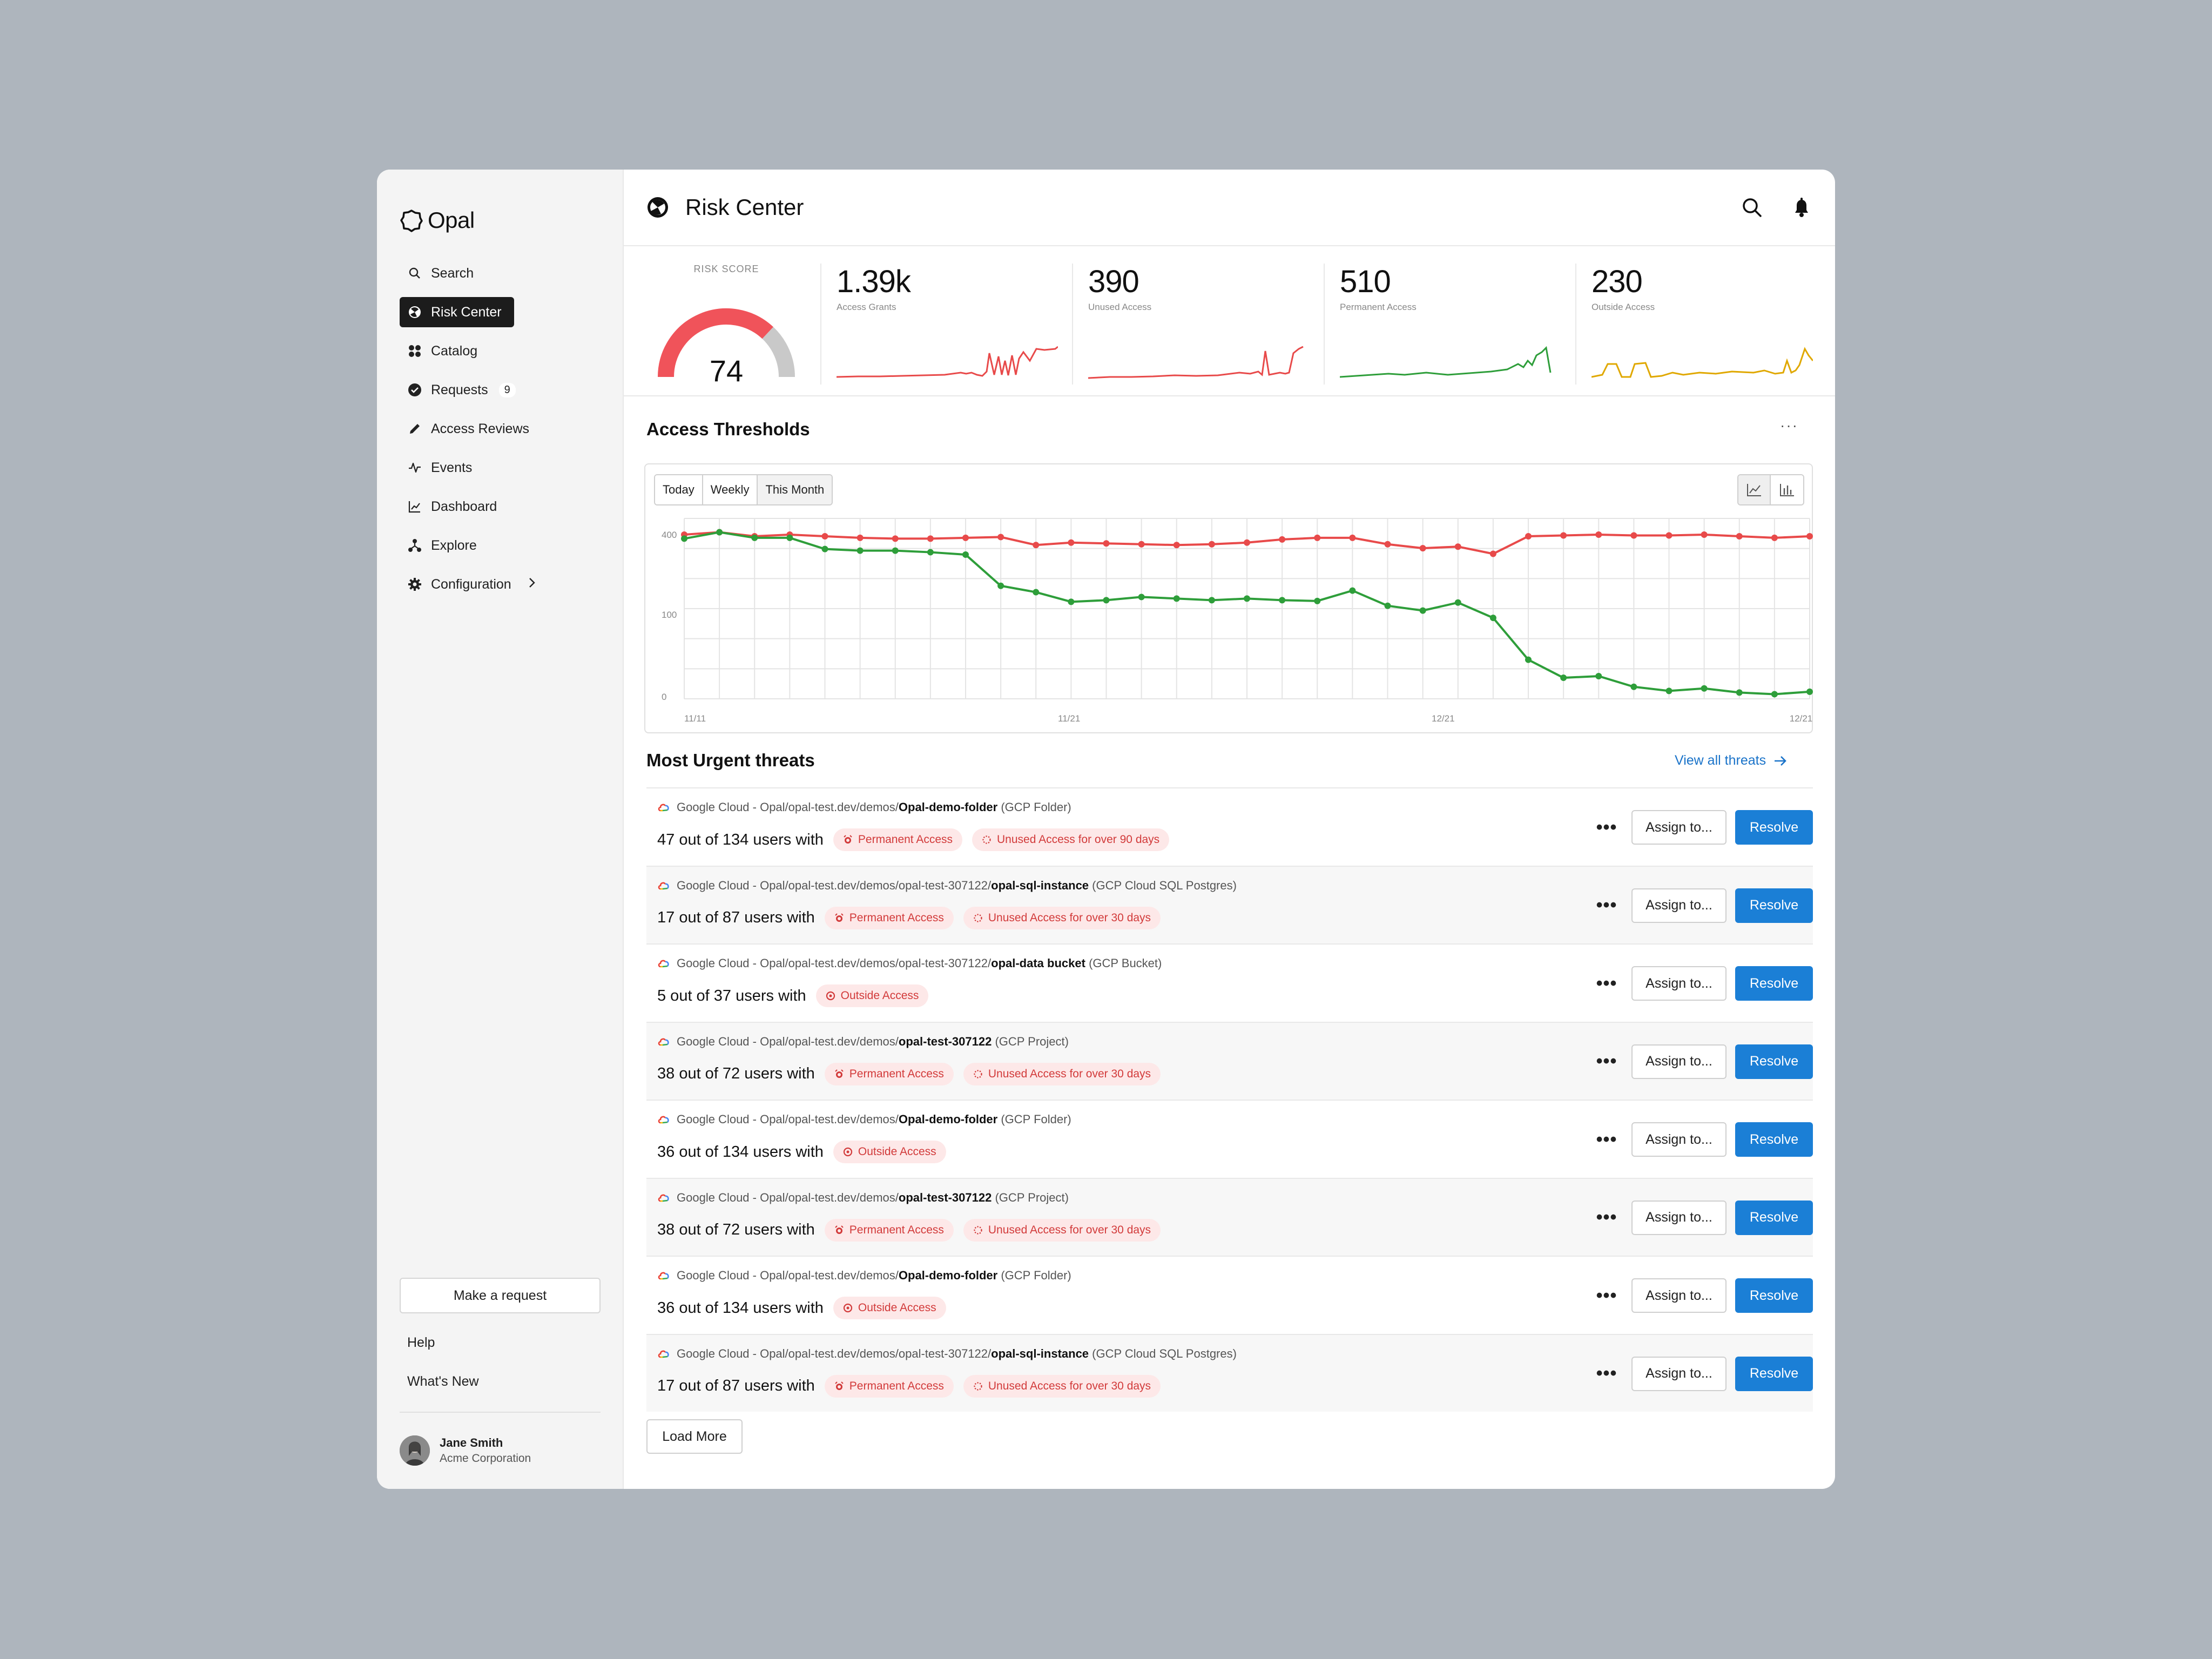 The width and height of the screenshot is (2212, 1659). I want to click on more-options-button: ···, so click(1789, 425).